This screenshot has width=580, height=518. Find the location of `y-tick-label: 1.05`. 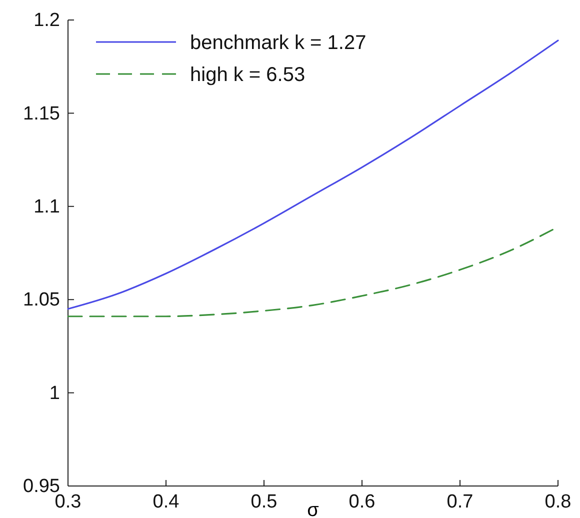

y-tick-label: 1.05 is located at coordinates (41, 300).